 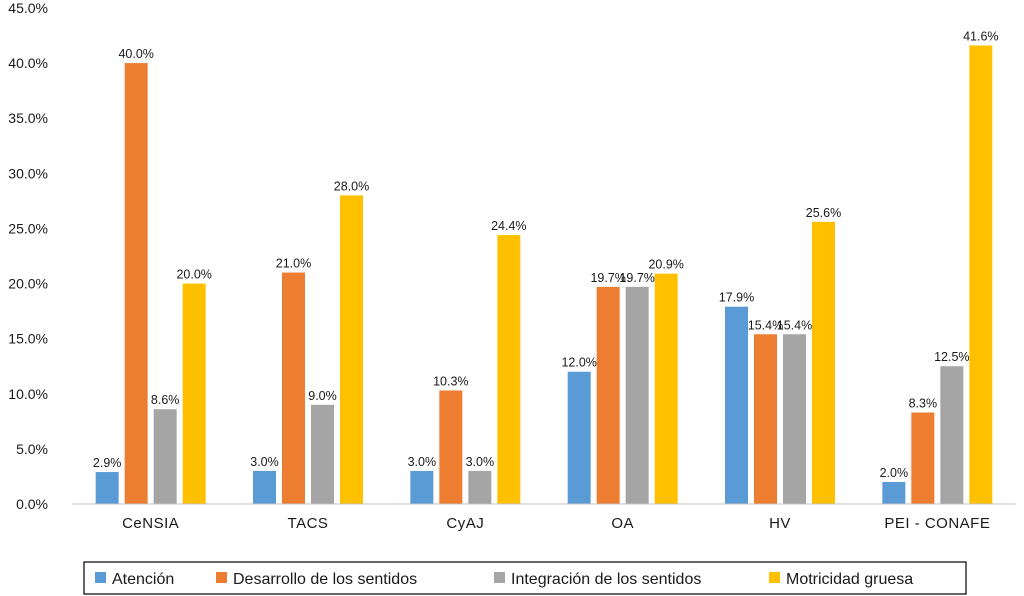 I want to click on bar-integracion-de-los-sentidos-pei-conafe, so click(x=952, y=435).